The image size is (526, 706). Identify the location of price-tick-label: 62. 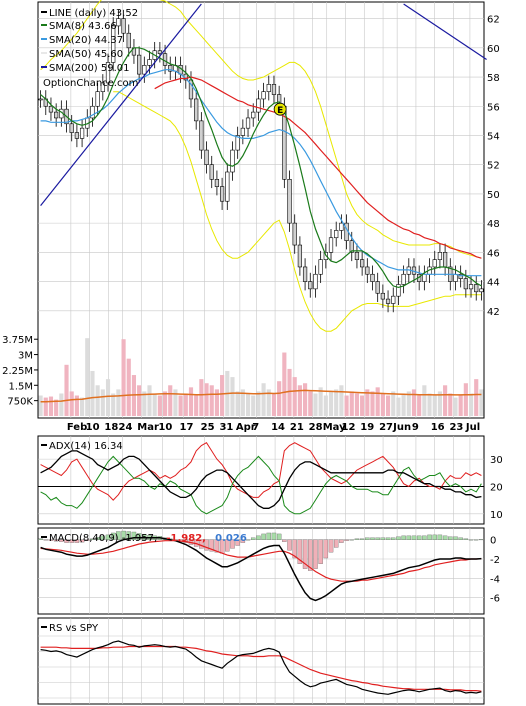
(493, 20).